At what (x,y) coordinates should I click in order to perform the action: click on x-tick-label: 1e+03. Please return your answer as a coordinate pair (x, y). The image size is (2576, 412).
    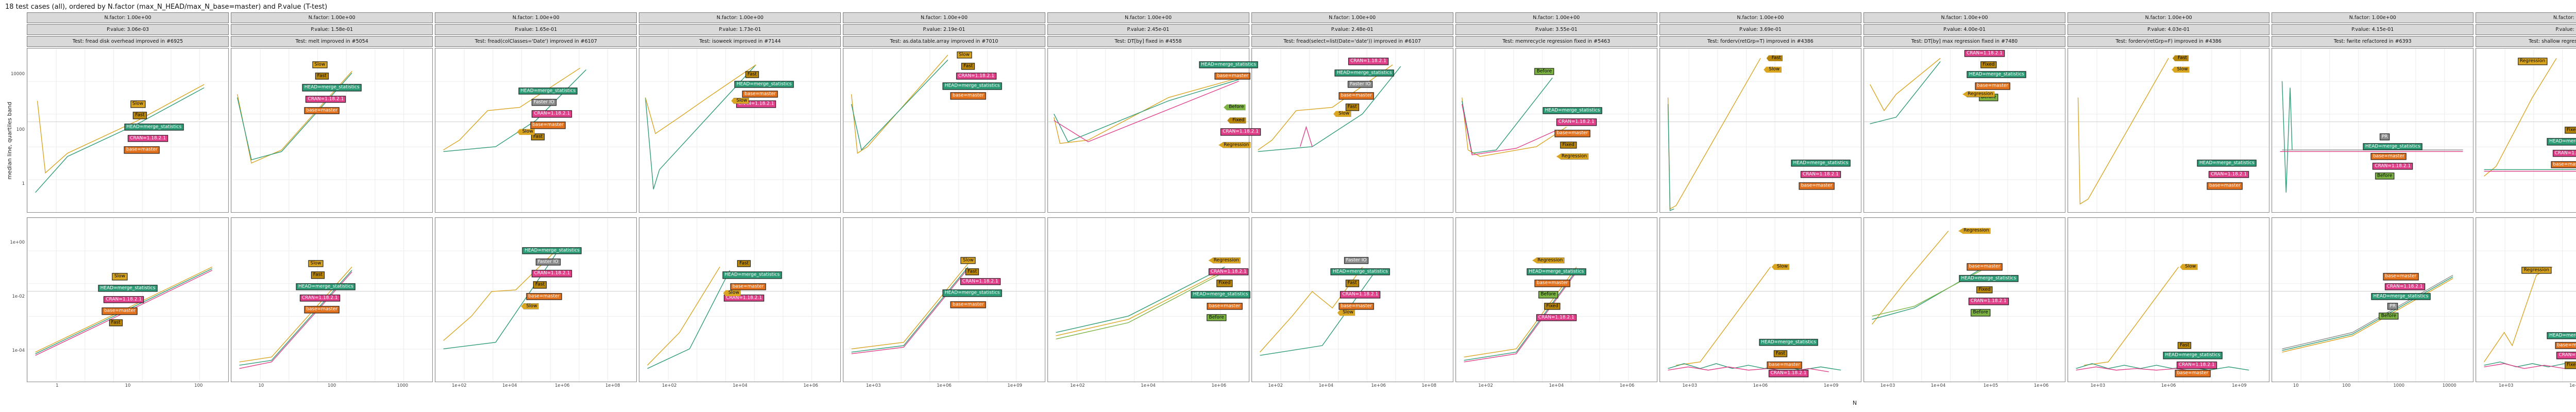
    Looking at the image, I should click on (2098, 385).